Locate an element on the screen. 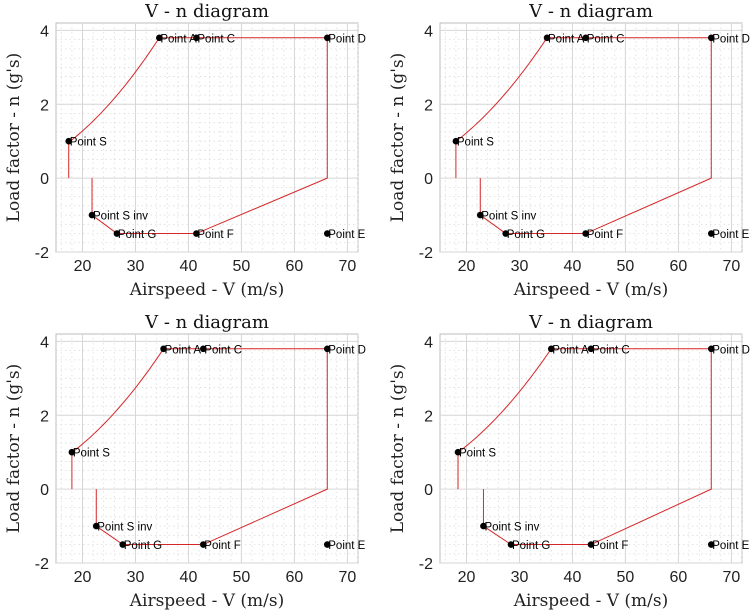 This screenshot has height=616, width=752. x-tick-label: 50 is located at coordinates (242, 577).